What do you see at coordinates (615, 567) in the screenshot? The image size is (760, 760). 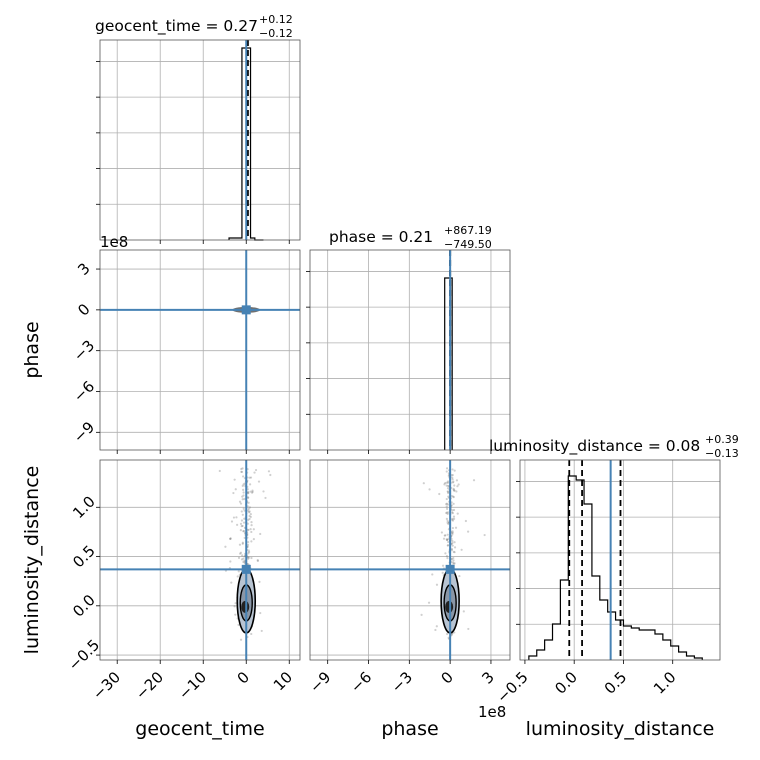 I see `histogram-luminosity_distance` at bounding box center [615, 567].